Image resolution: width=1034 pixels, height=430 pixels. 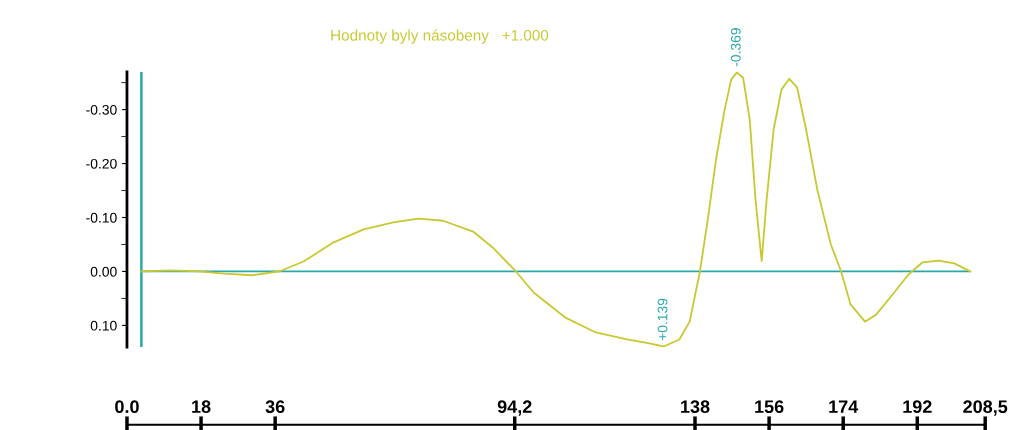 I want to click on annotation: +0.139, so click(x=662, y=319).